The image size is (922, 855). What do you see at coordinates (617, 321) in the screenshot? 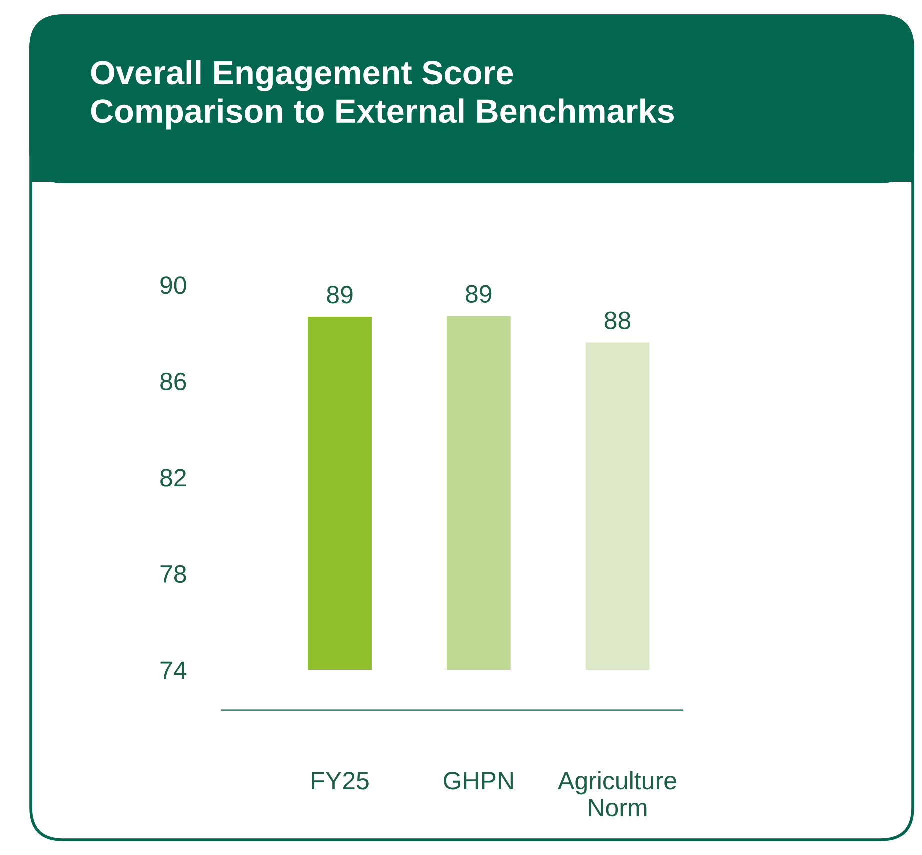
I see `data-label: 88` at bounding box center [617, 321].